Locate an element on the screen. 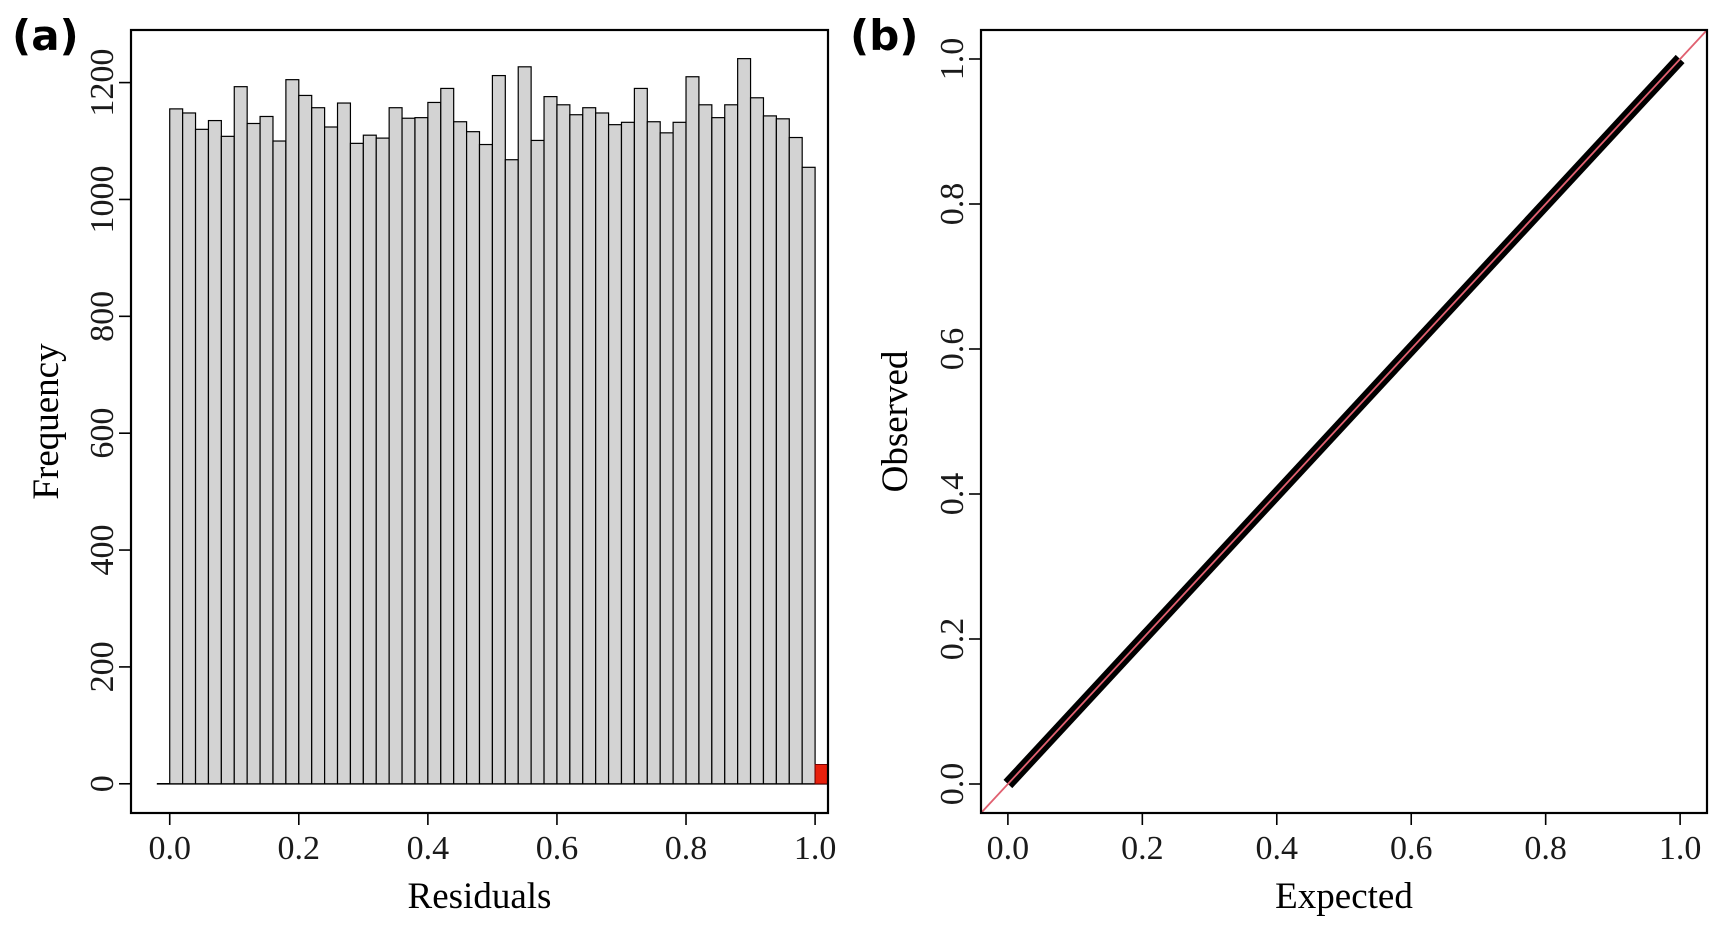 This screenshot has height=949, width=1721. histogram-x-axis-title: Residuals is located at coordinates (480, 896).